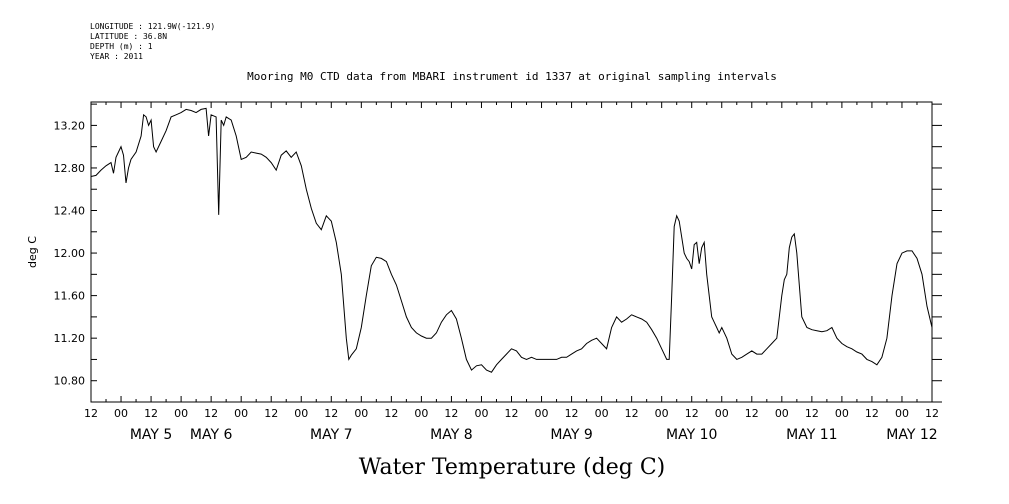 Image resolution: width=1009 pixels, height=504 pixels. Describe the element at coordinates (153, 26) in the screenshot. I see `longitude-text: LONGITUDE : 121.9W(-121.9)` at that location.